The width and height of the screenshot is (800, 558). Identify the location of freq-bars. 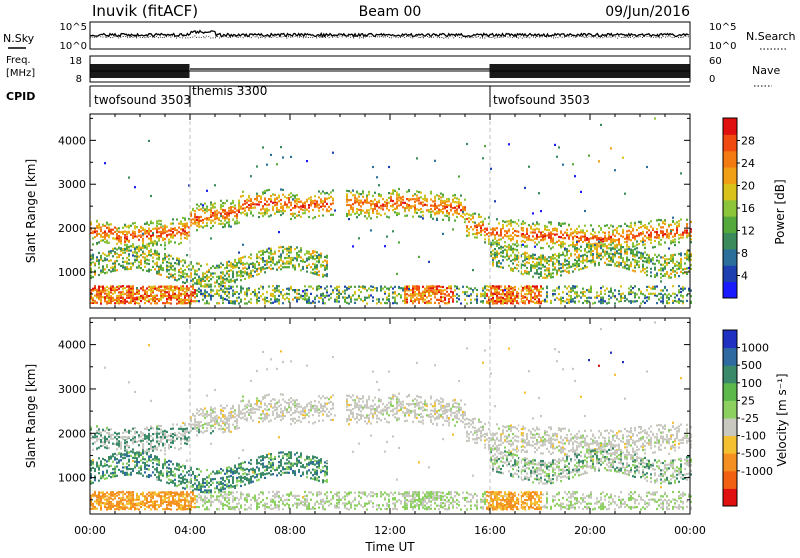
(390, 71).